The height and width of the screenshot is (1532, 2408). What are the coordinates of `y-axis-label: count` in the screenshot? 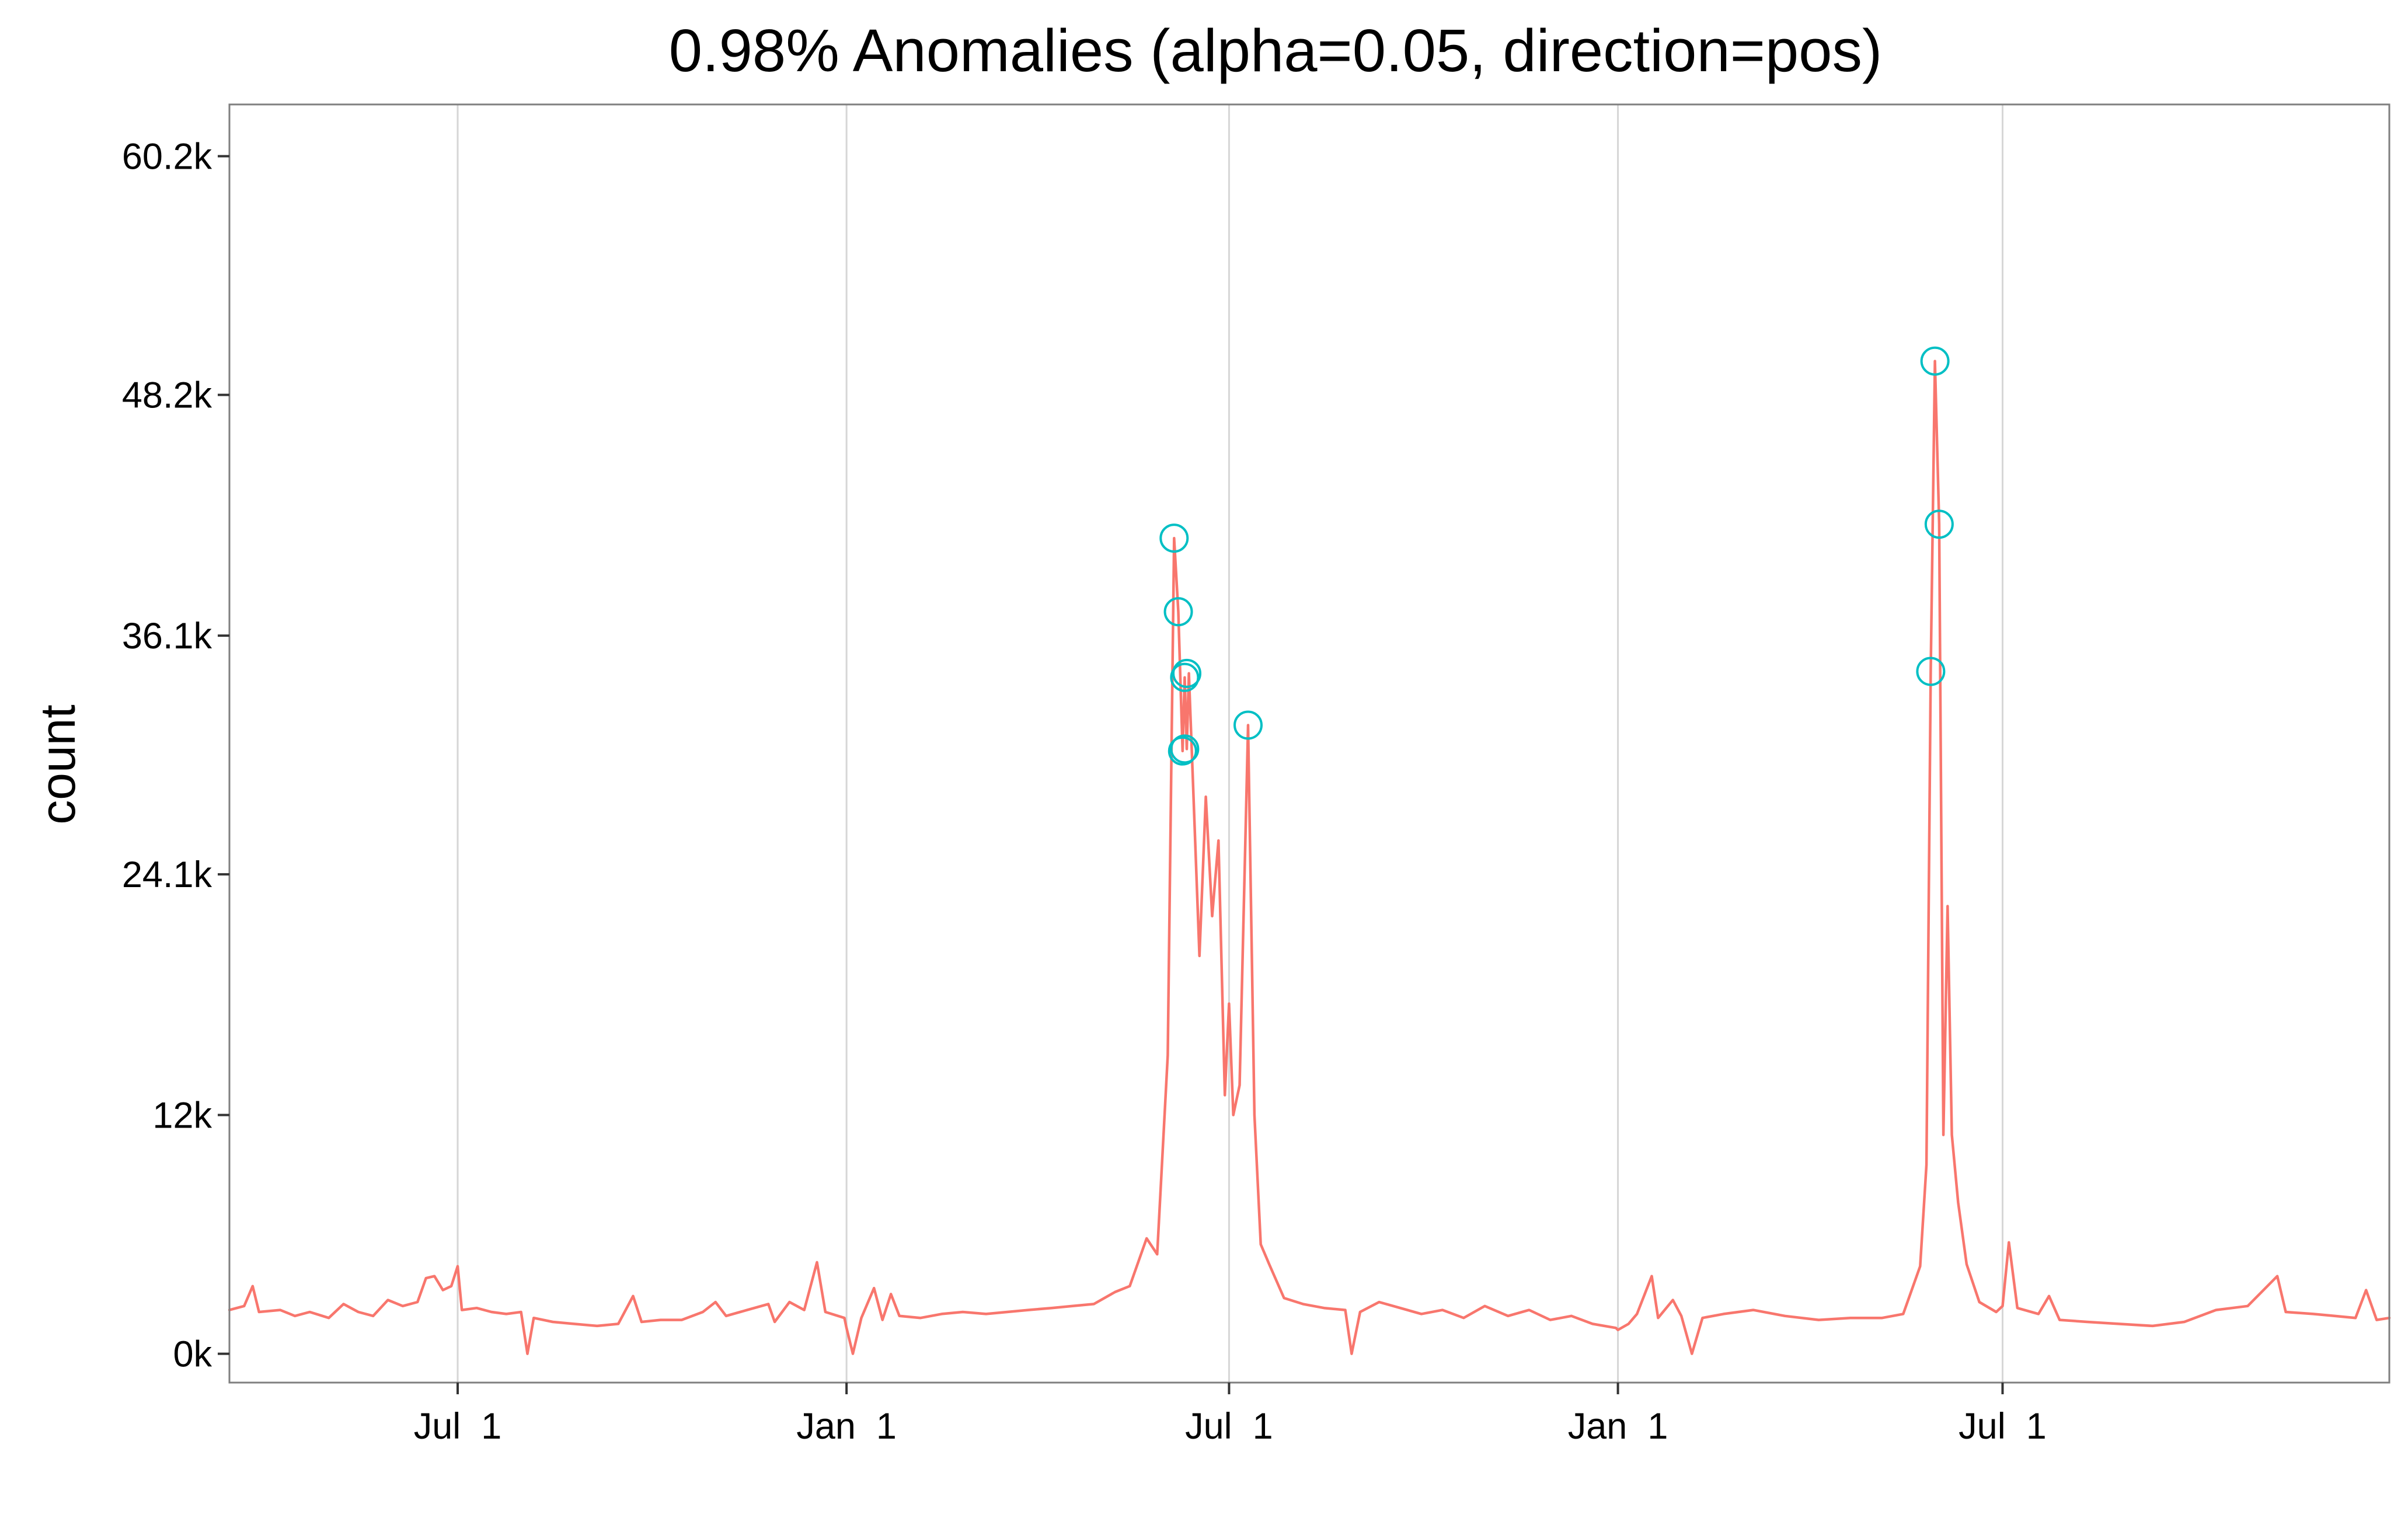 It's located at (58, 764).